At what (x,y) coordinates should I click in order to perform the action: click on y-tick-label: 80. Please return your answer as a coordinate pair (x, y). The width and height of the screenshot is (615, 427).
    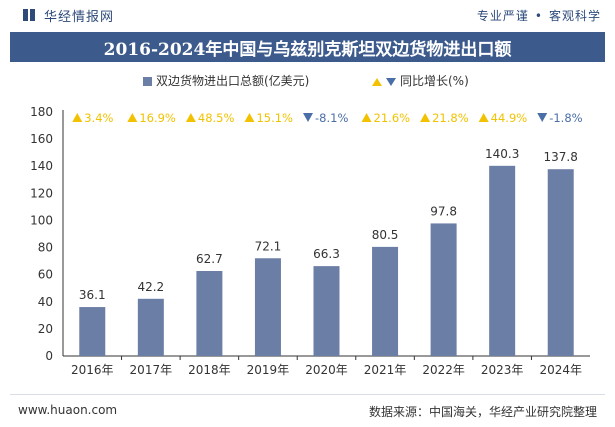
    Looking at the image, I should click on (45, 248).